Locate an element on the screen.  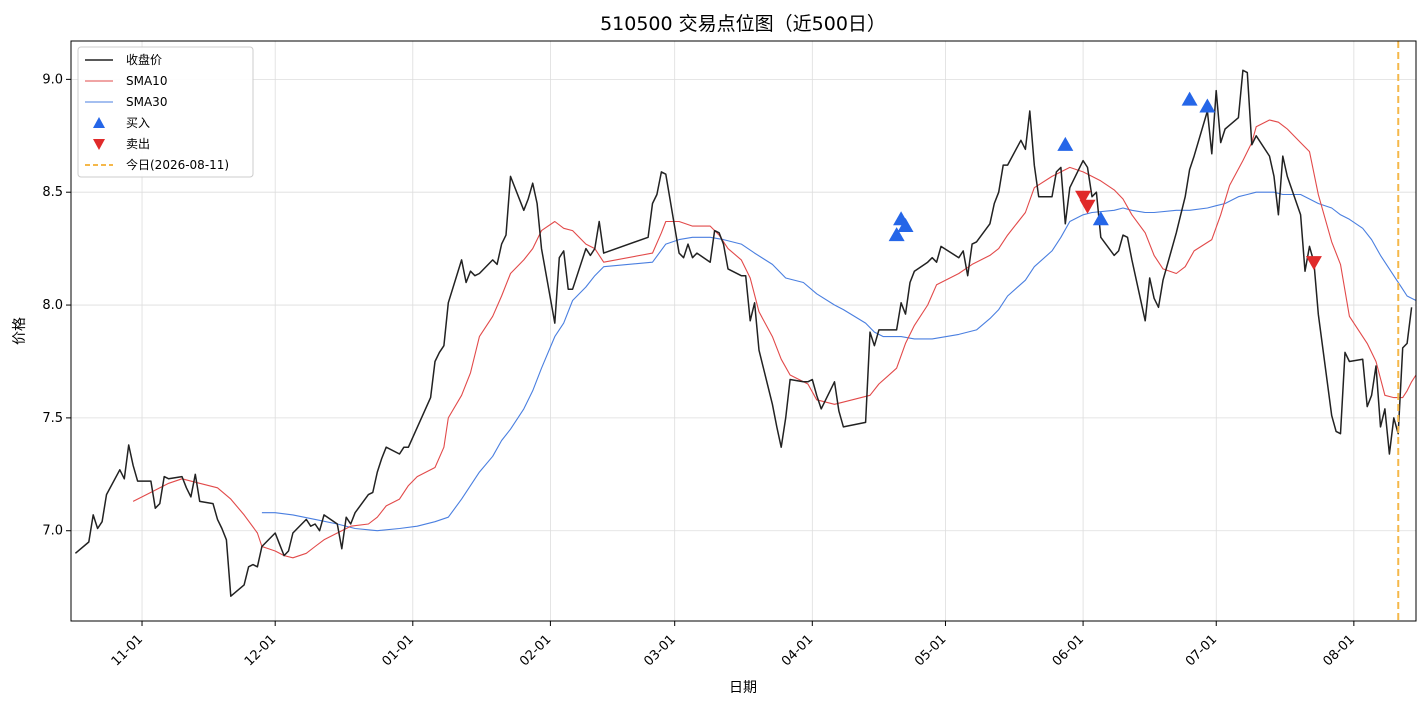
legend-swatch-sell is located at coordinates (99, 144).